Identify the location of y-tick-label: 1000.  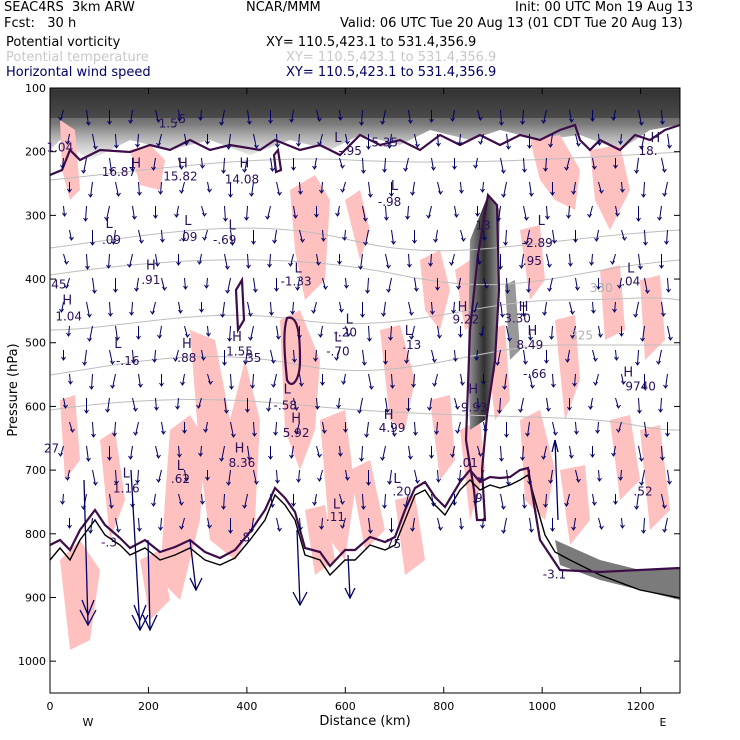
(32, 661).